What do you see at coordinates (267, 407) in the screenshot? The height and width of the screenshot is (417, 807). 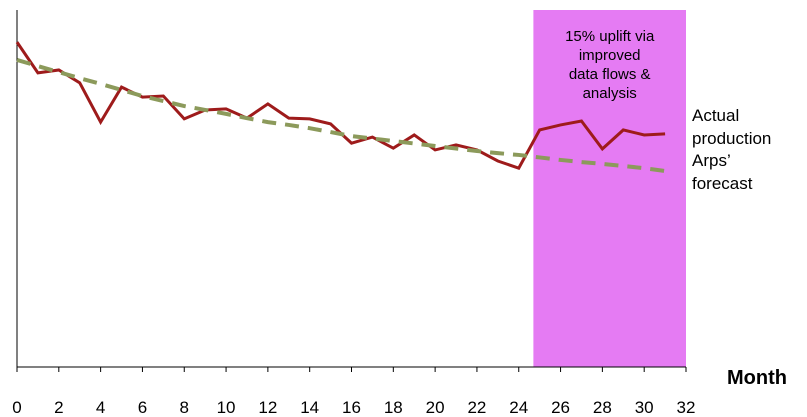 I see `x-tick-label: 12` at bounding box center [267, 407].